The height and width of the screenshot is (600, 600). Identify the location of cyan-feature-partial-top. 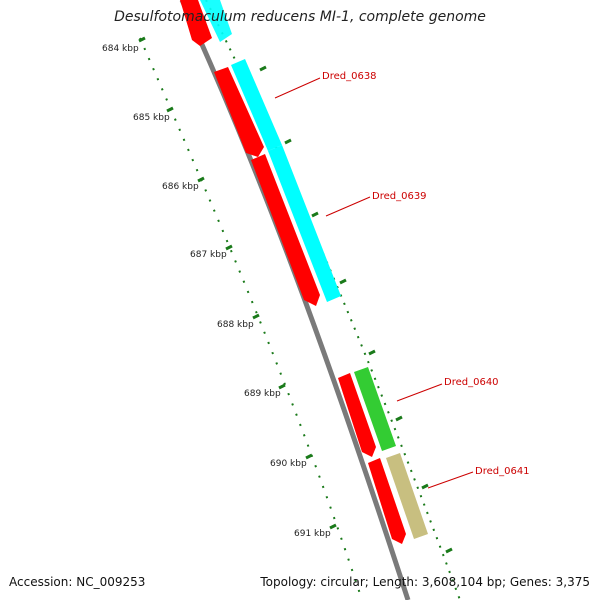
(216, 21).